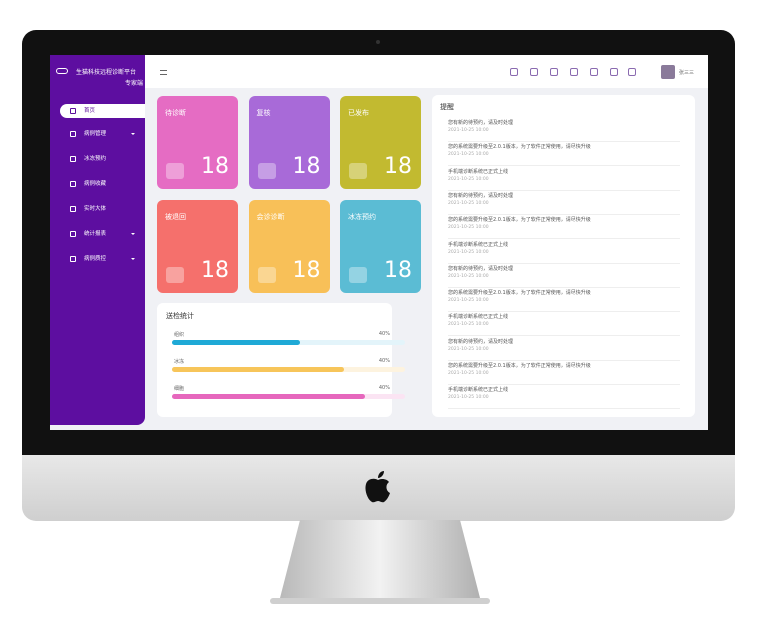  Describe the element at coordinates (380, 142) in the screenshot. I see `stat-card: 已发布 18` at that location.